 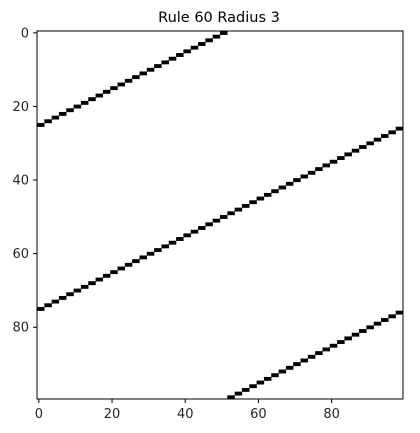 What do you see at coordinates (25, 33) in the screenshot?
I see `y-tick-label: 0` at bounding box center [25, 33].